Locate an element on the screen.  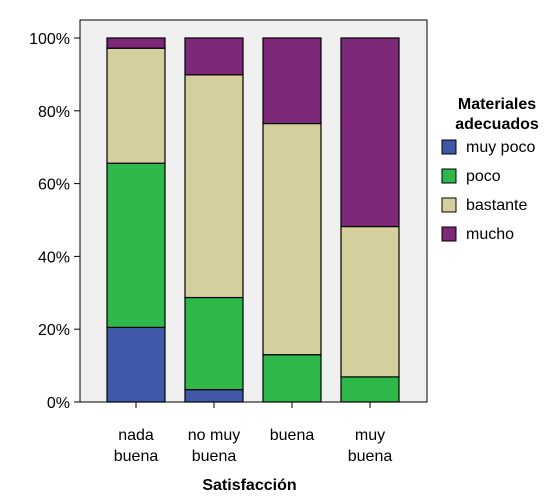
bar-segment-poco-nada-buena is located at coordinates (136, 245).